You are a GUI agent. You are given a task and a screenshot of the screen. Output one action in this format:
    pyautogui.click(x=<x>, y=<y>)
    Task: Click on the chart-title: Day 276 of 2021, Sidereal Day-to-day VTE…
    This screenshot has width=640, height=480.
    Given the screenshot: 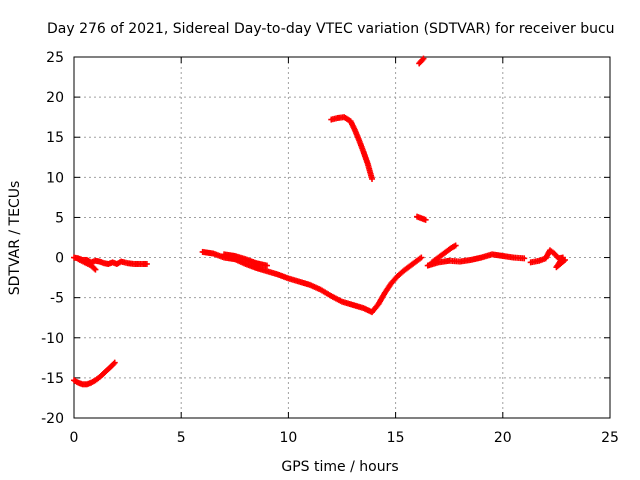 What is the action you would take?
    pyautogui.click(x=331, y=29)
    